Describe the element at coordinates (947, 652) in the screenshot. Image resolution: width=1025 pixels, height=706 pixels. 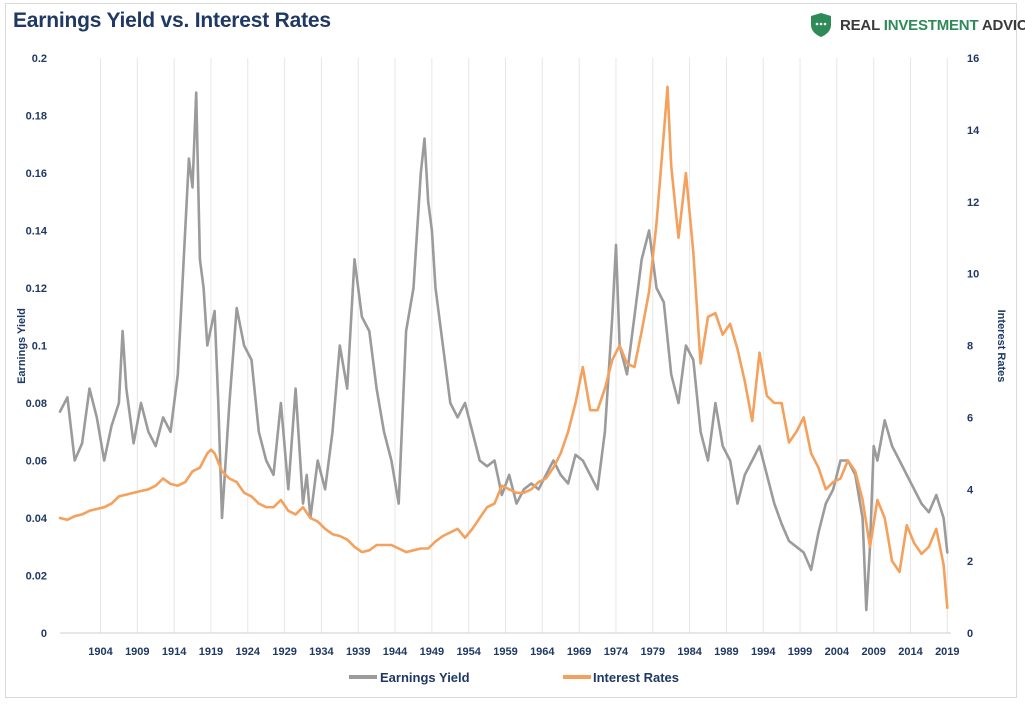
I see `x-tick-label: 2019` at that location.